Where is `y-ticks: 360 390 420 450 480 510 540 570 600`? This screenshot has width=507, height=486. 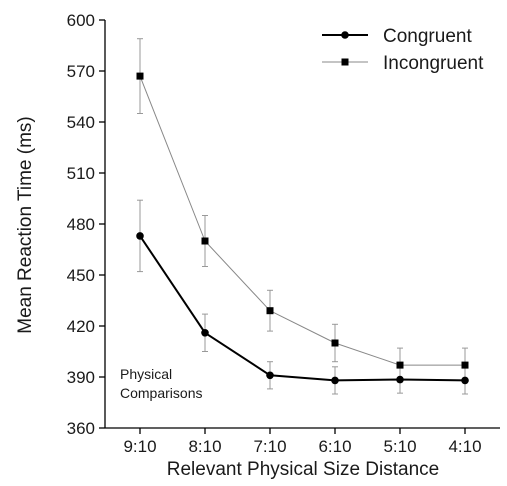 y-ticks: 360 390 420 450 480 510 540 570 600 is located at coordinates (86, 224).